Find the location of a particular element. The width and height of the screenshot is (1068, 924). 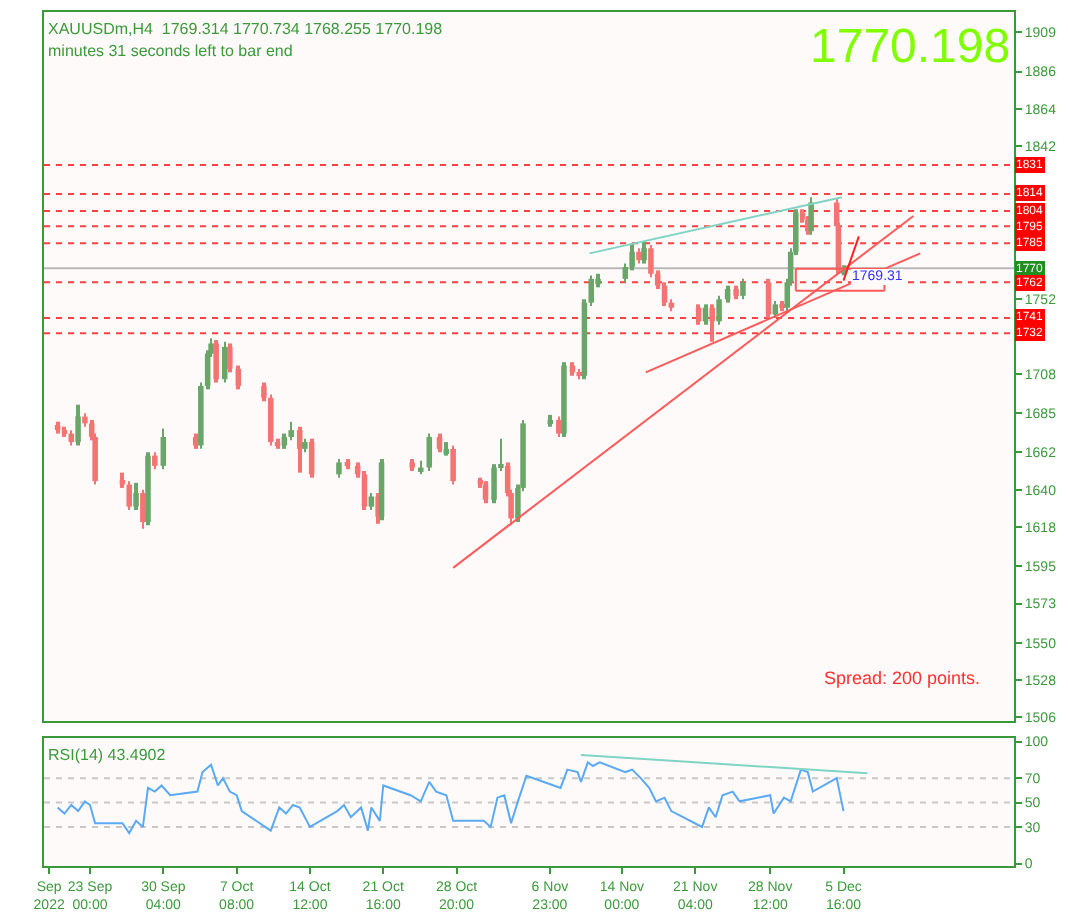

annotation: Spread: 200 points. is located at coordinates (902, 678).